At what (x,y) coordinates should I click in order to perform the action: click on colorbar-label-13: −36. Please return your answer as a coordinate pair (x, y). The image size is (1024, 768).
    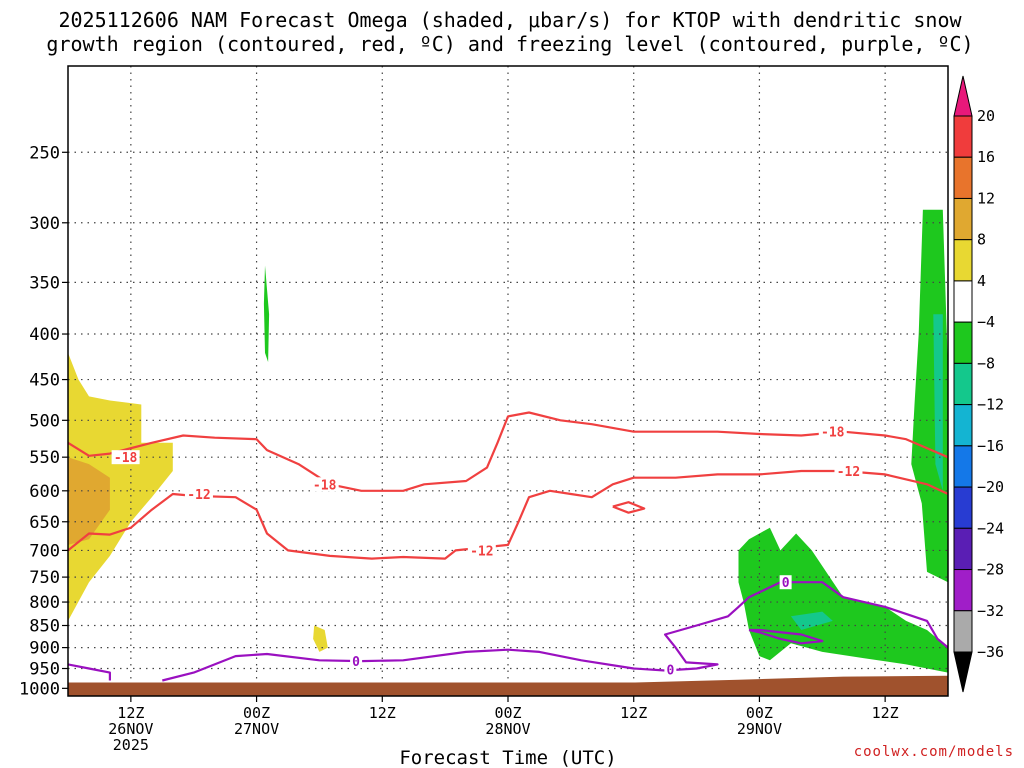
    Looking at the image, I should click on (990, 652).